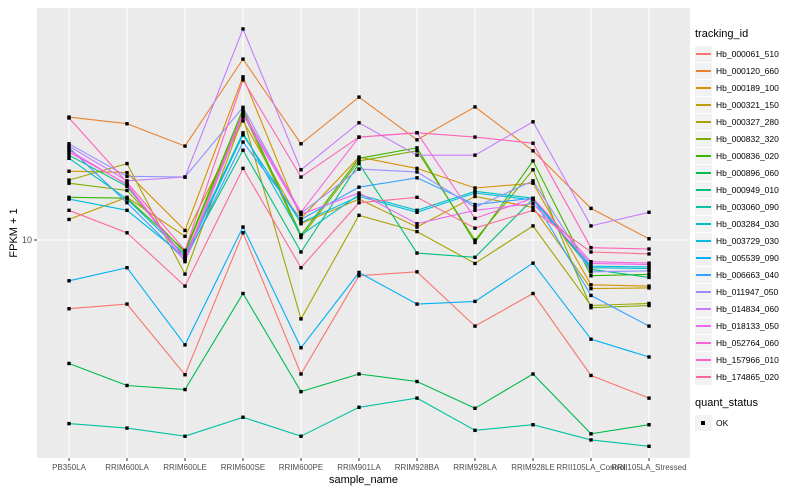 Image resolution: width=800 pixels, height=500 pixels. I want to click on quant-status-entries: OK, so click(746, 422).